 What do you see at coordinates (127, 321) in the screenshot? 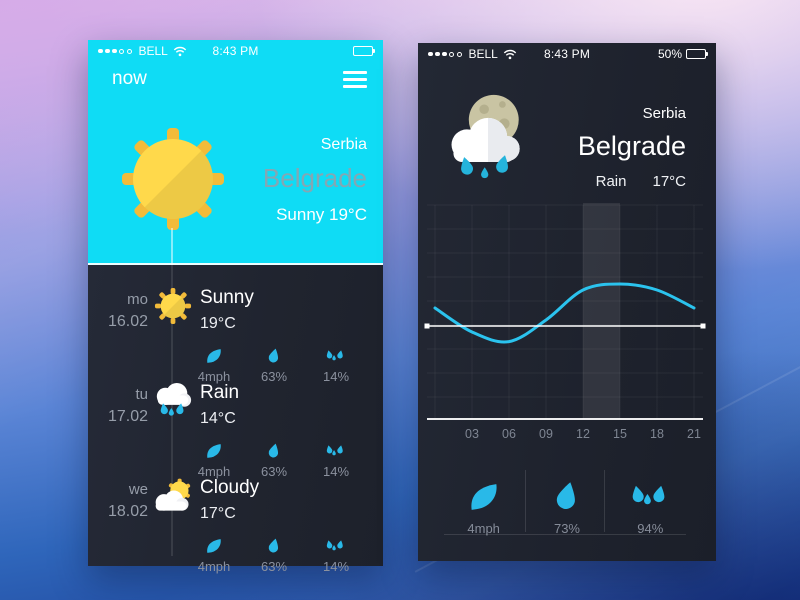
I see `day-date: 16.02` at bounding box center [127, 321].